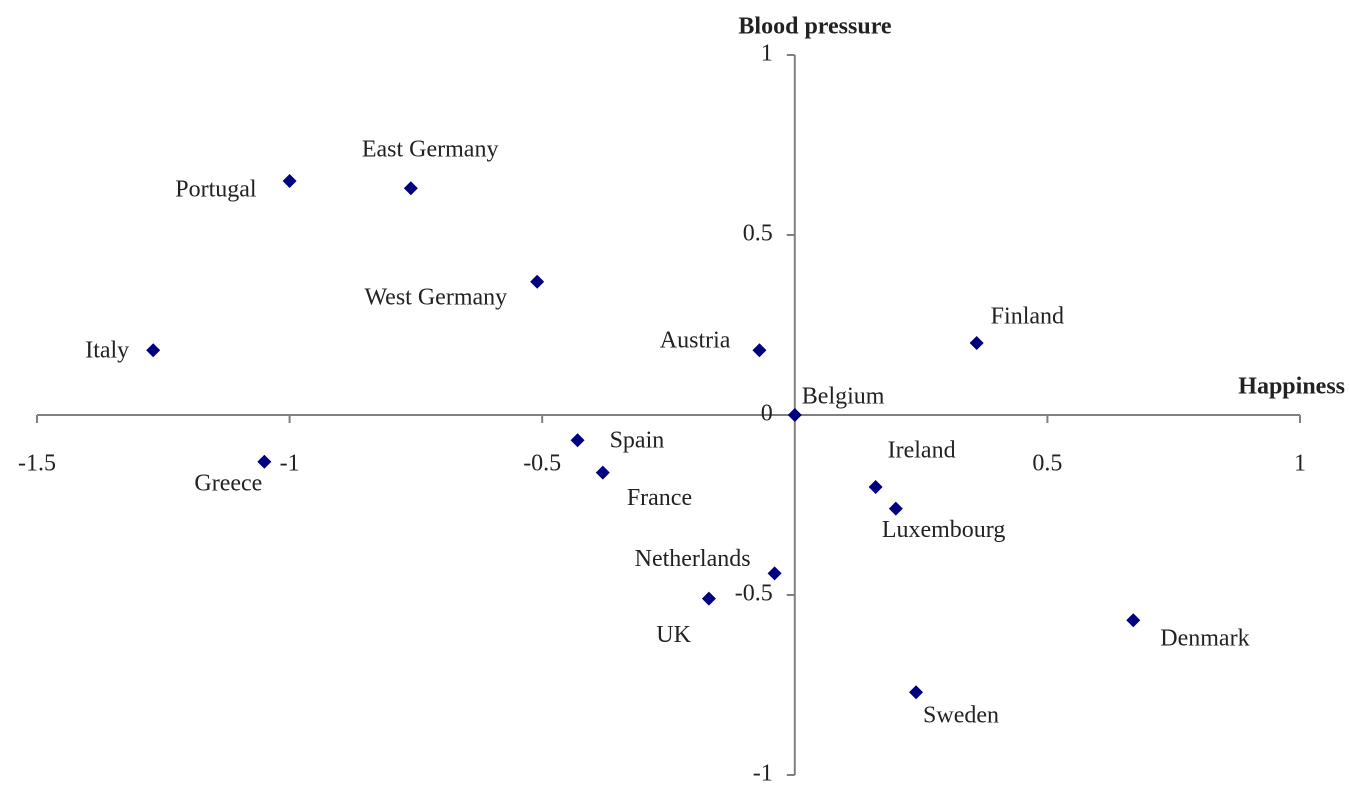 This screenshot has width=1350, height=790. I want to click on point-label: Portugal, so click(216, 190).